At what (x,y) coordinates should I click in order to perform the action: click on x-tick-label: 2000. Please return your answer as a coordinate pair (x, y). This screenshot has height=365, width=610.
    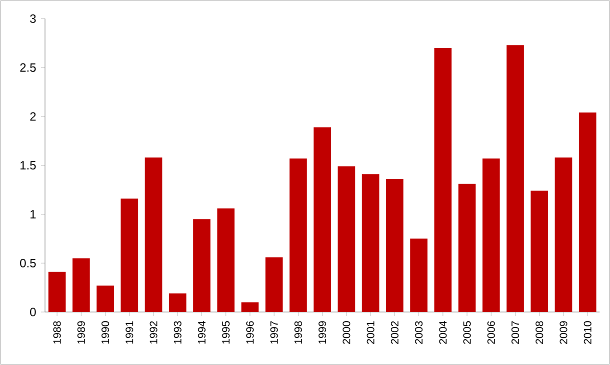
    Looking at the image, I should click on (346, 332).